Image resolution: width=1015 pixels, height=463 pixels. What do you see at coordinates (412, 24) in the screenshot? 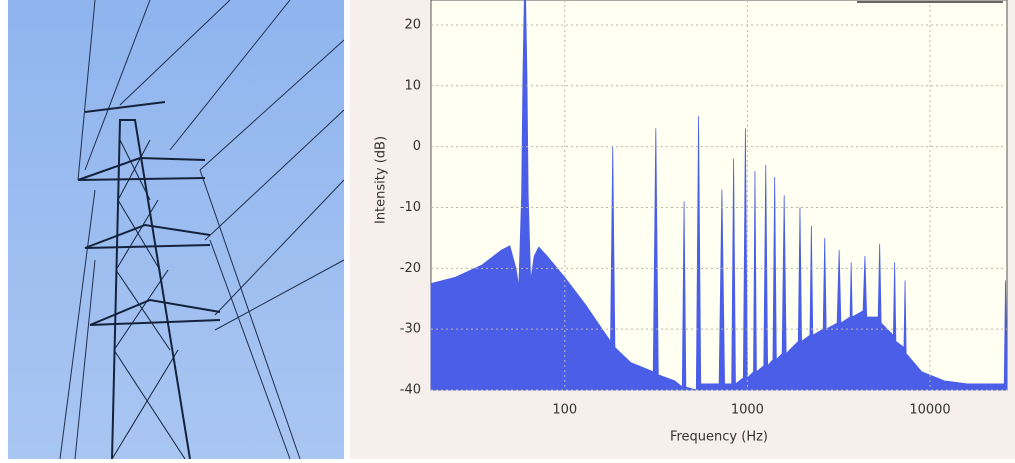
I see `y-tick-label: 20` at bounding box center [412, 24].